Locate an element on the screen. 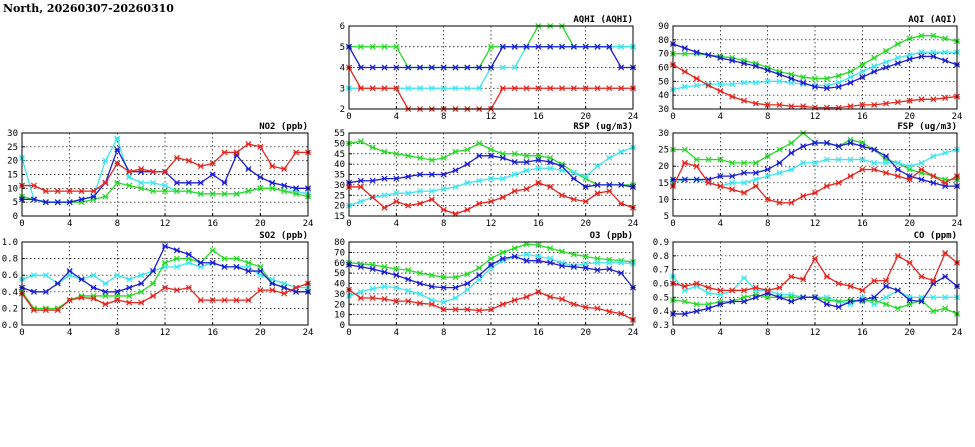  x-tick-label: 24 is located at coordinates (957, 224).